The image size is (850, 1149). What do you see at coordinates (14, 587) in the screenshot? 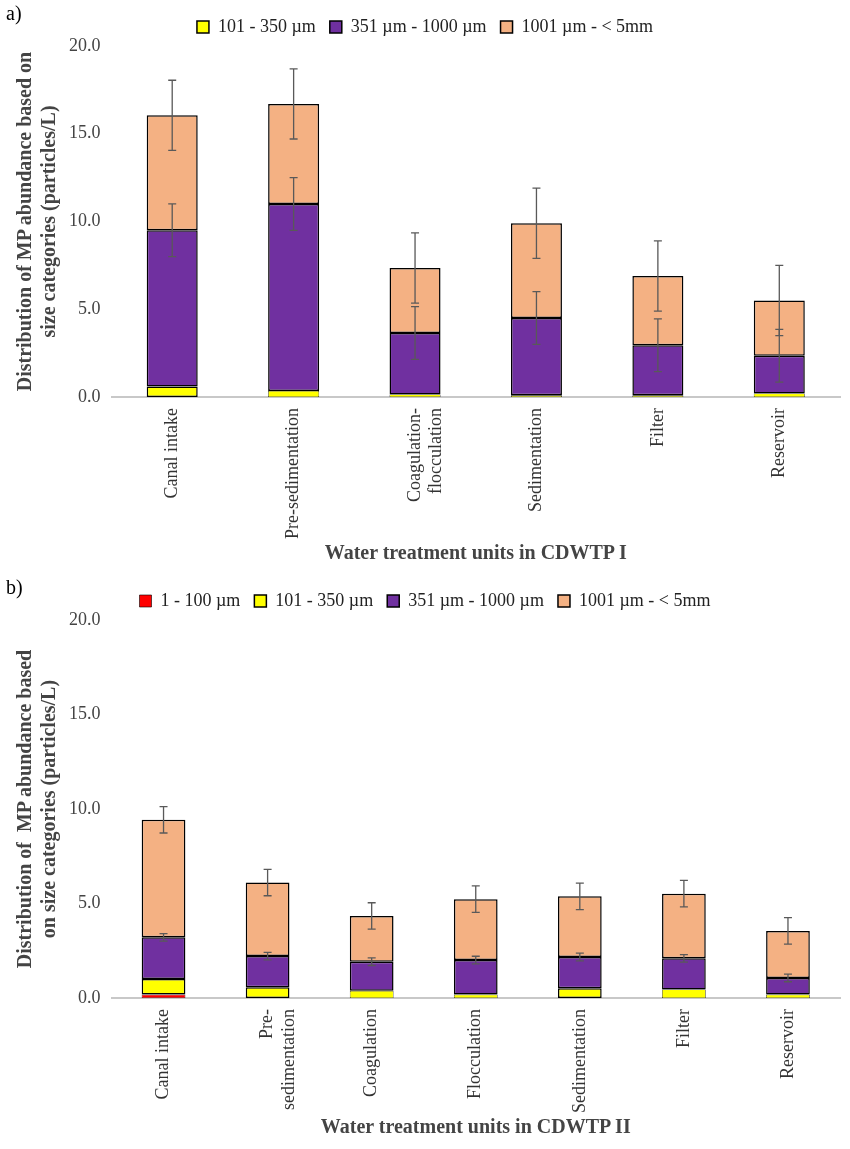
I see `text: b)` at bounding box center [14, 587].